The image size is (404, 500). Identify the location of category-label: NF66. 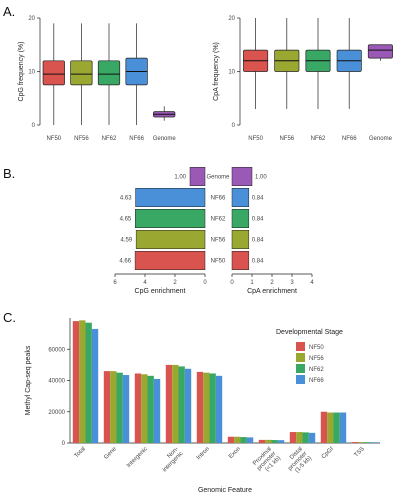
(218, 199).